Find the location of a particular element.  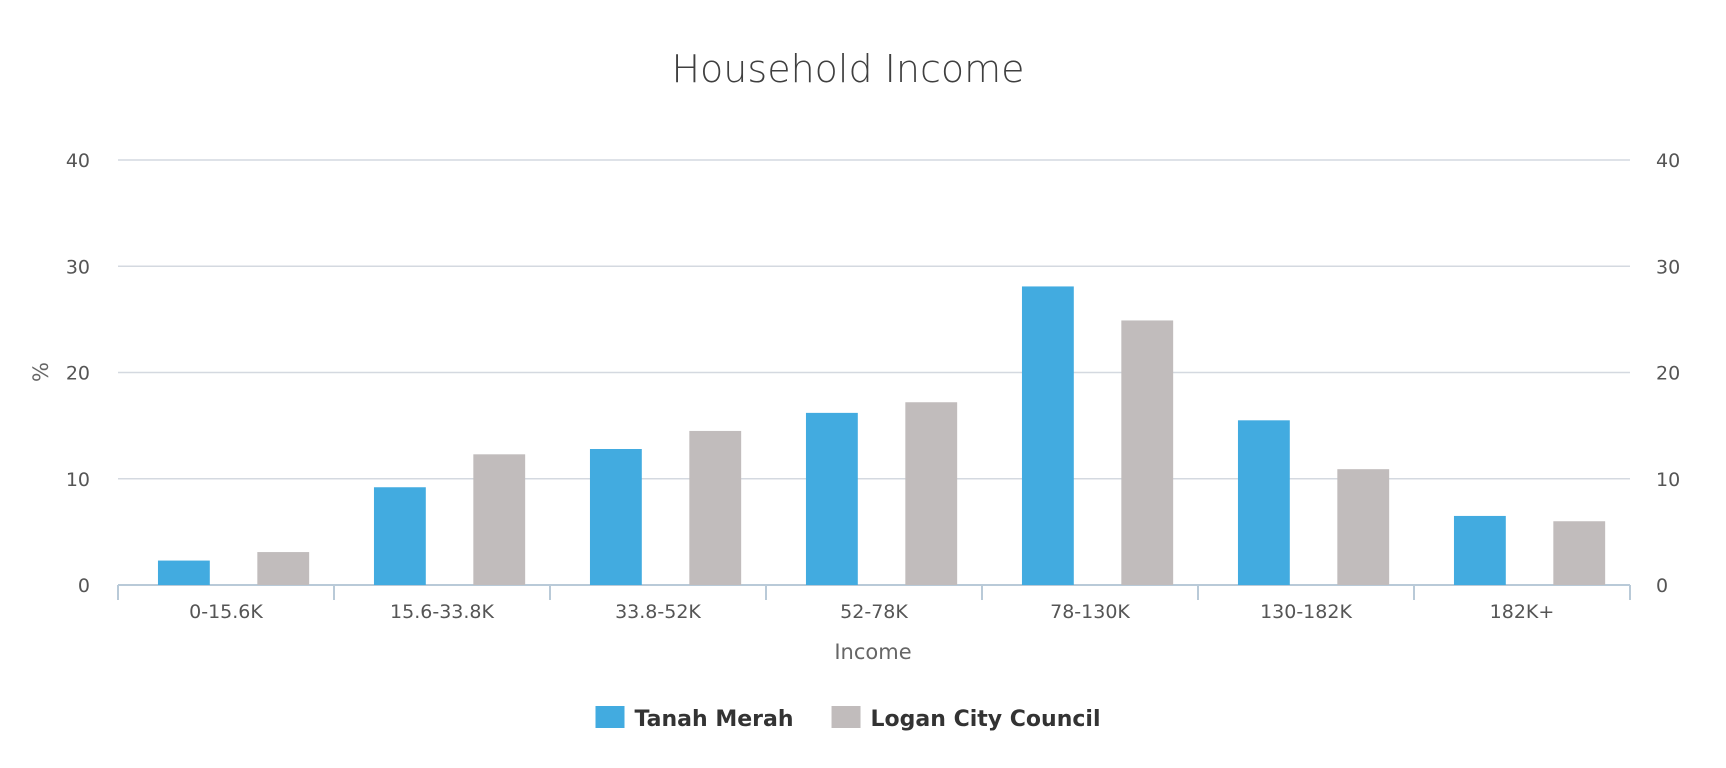

y-tick-label-right: 10 is located at coordinates (1668, 480).